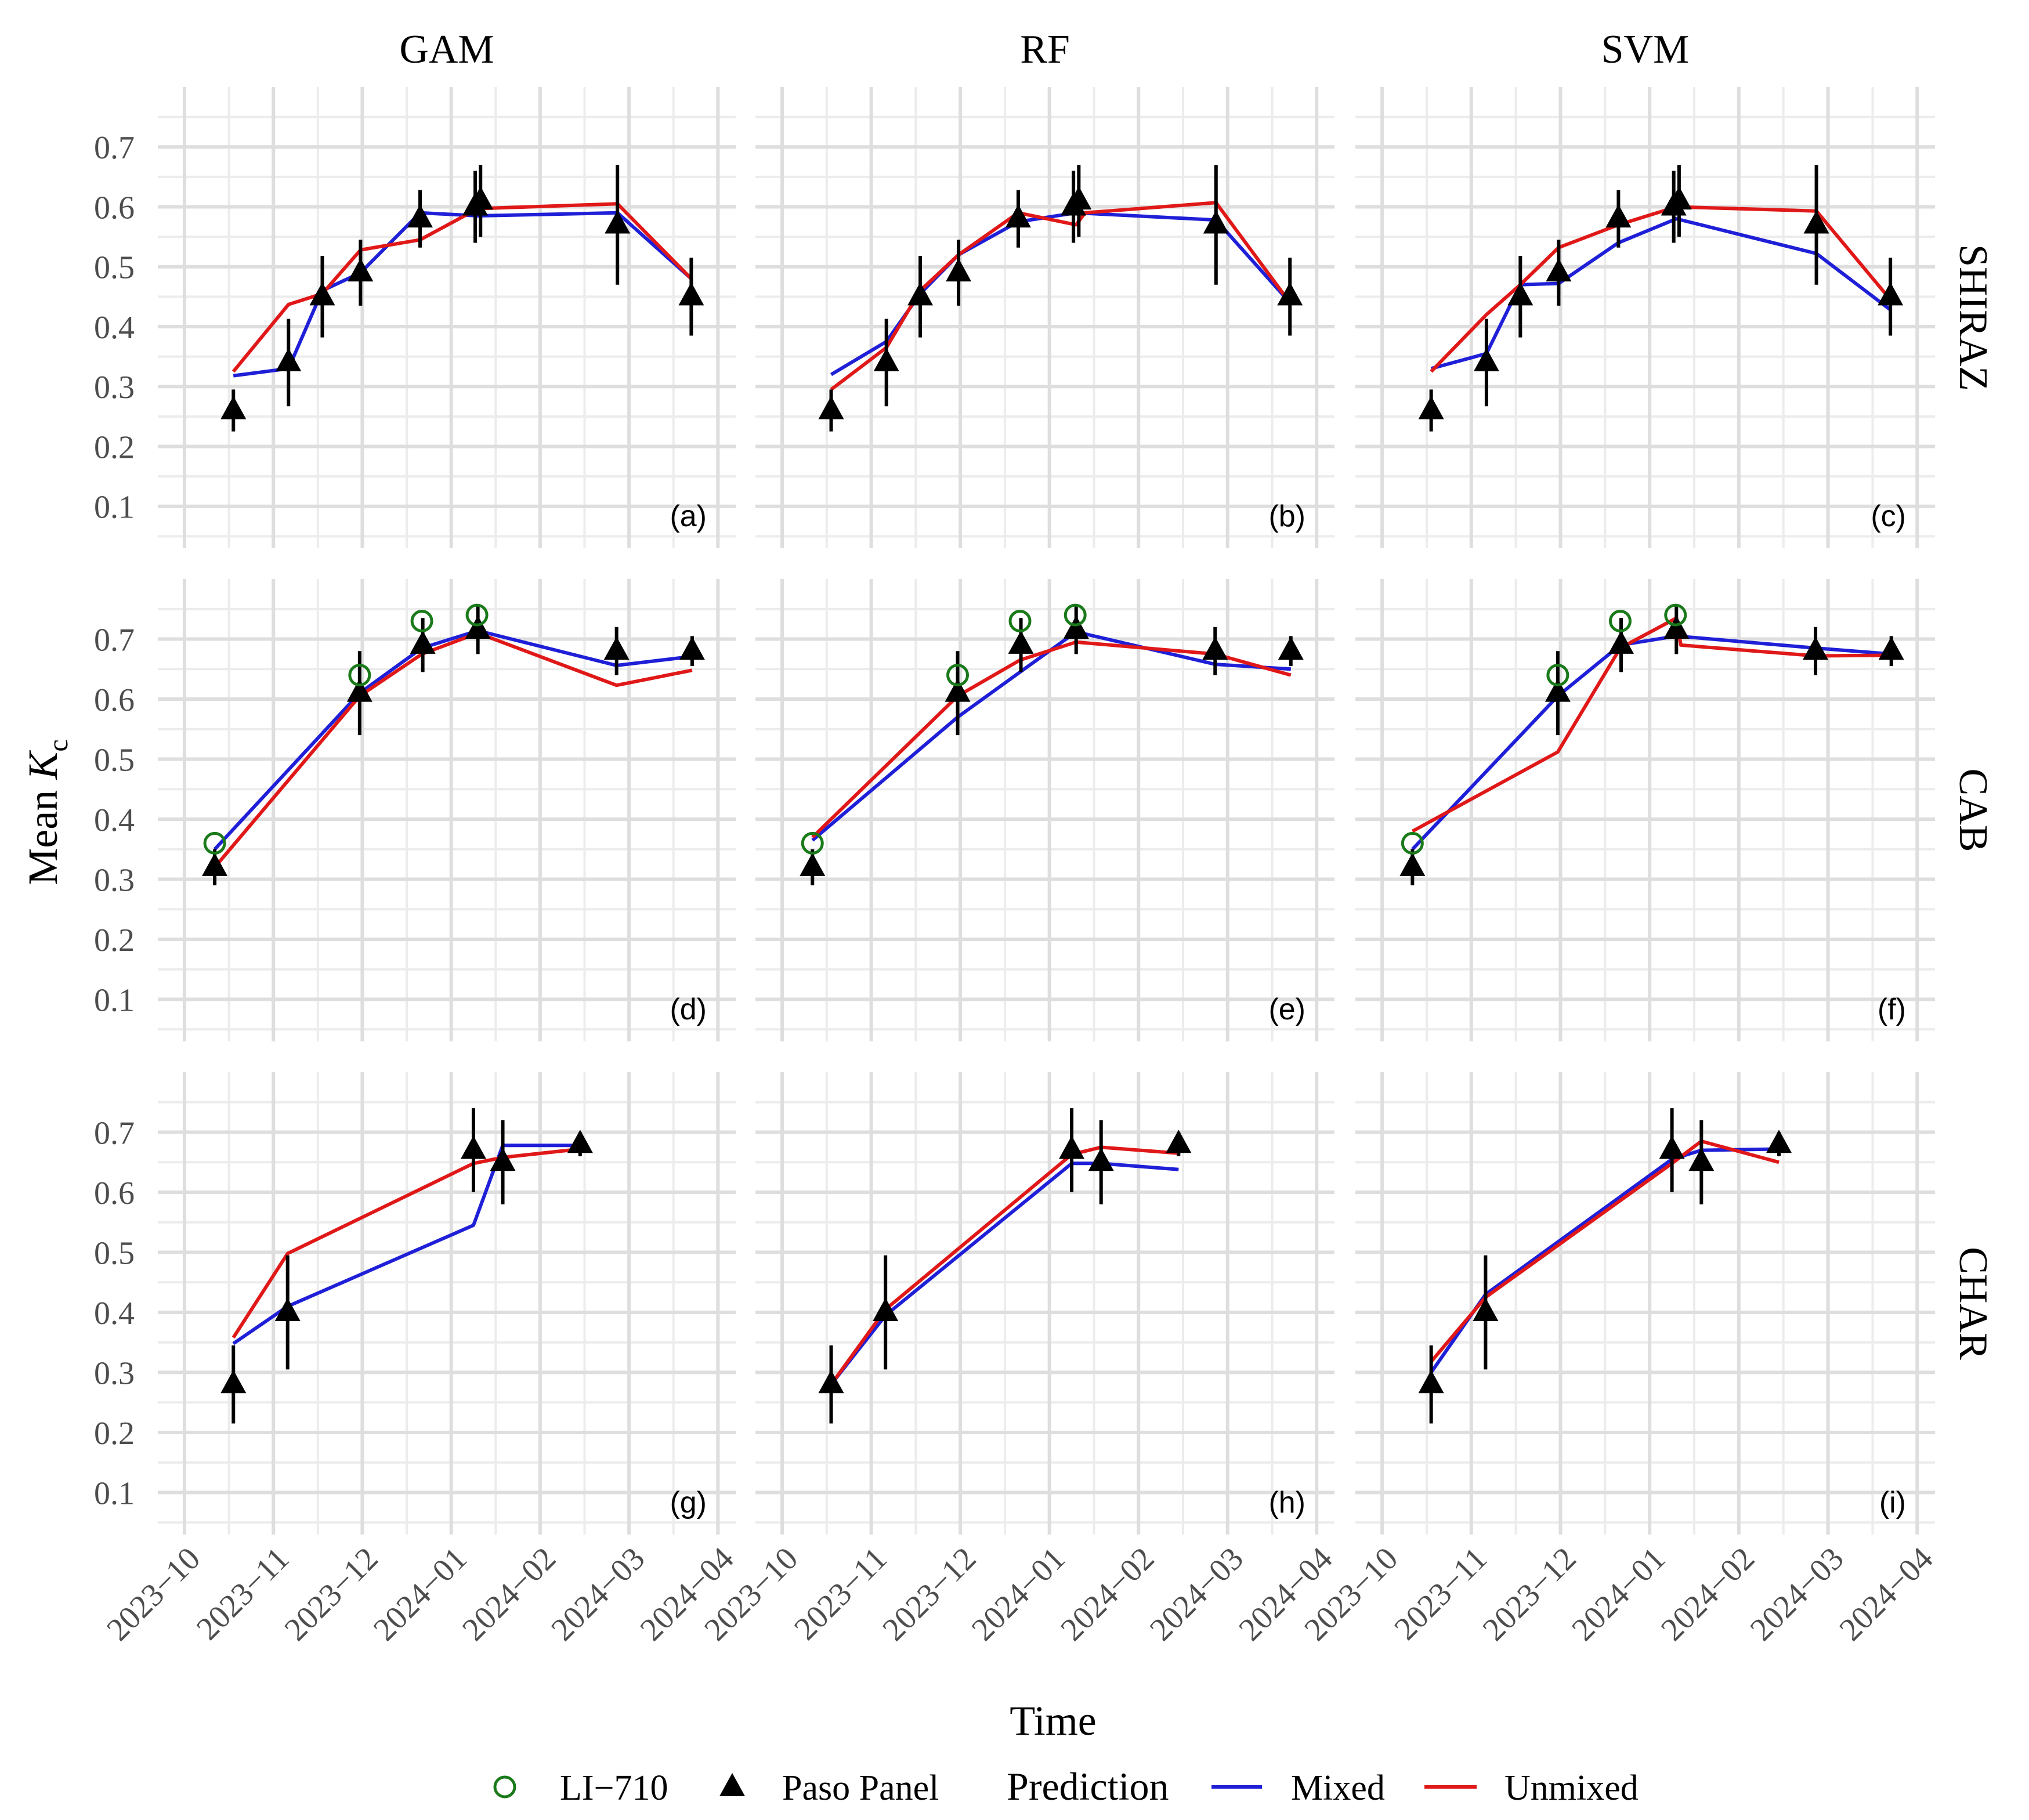 The image size is (2029, 1820). I want to click on y-tick-label: 0.3, so click(114, 881).